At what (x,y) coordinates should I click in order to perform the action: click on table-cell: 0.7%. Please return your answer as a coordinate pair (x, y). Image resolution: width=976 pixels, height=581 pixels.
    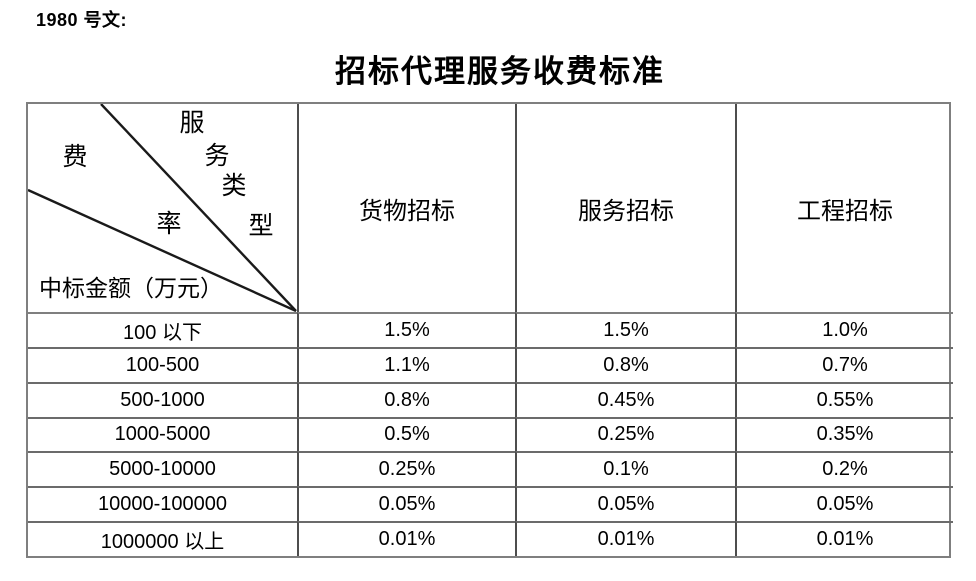
    Looking at the image, I should click on (844, 364).